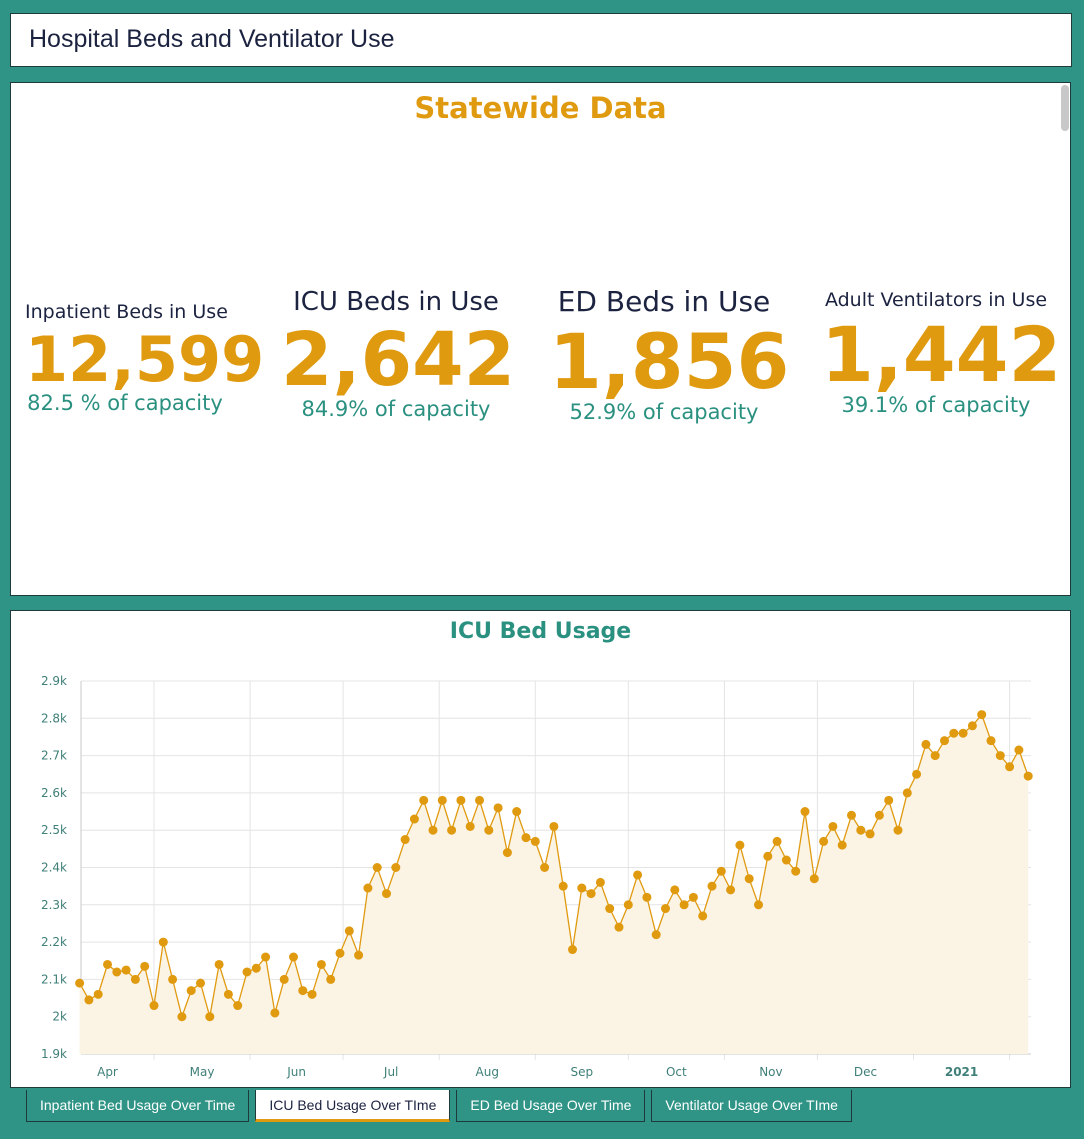 The image size is (1084, 1139). I want to click on y-tick-label: 2.3k, so click(54, 905).